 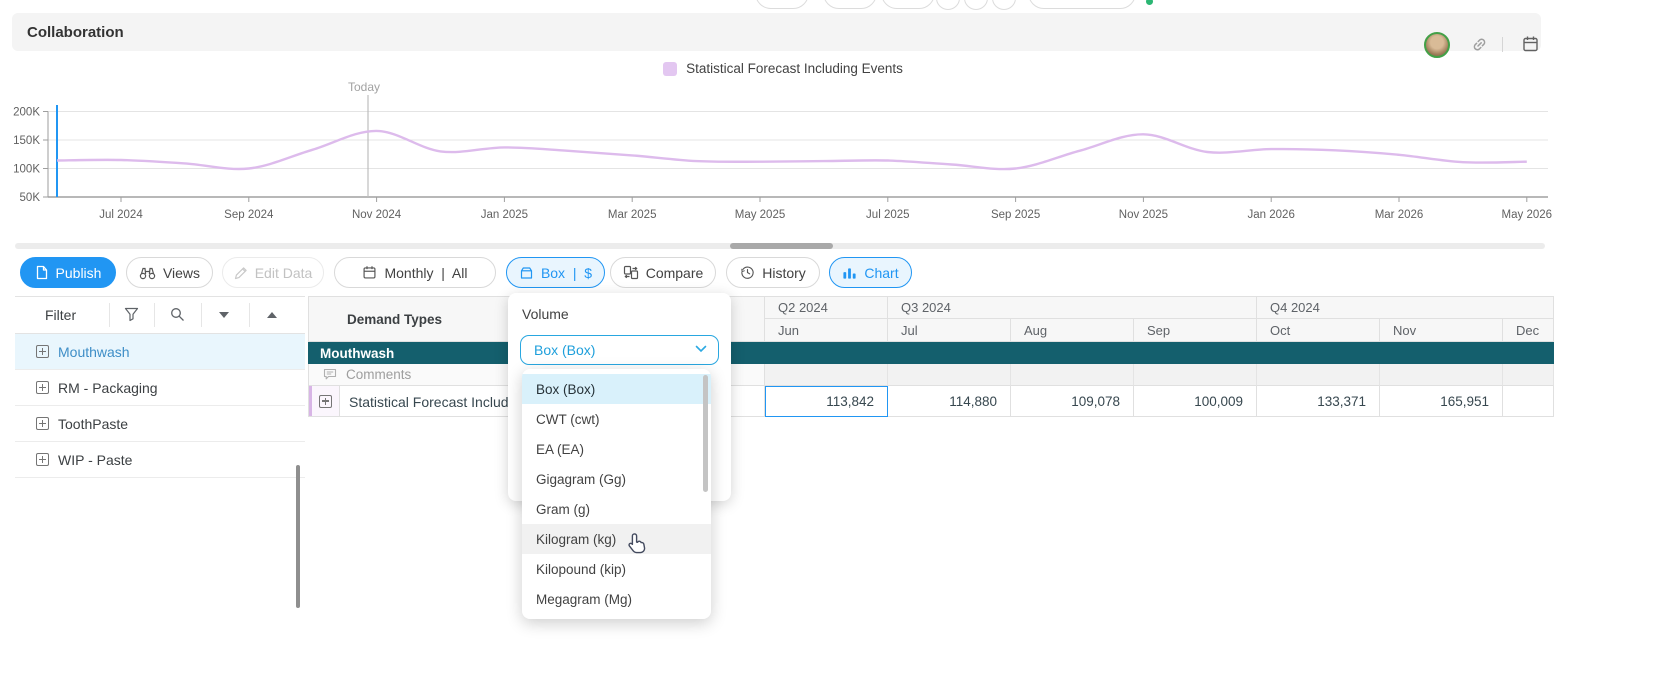 I want to click on x-axis-label: Jul 2024, so click(x=121, y=215).